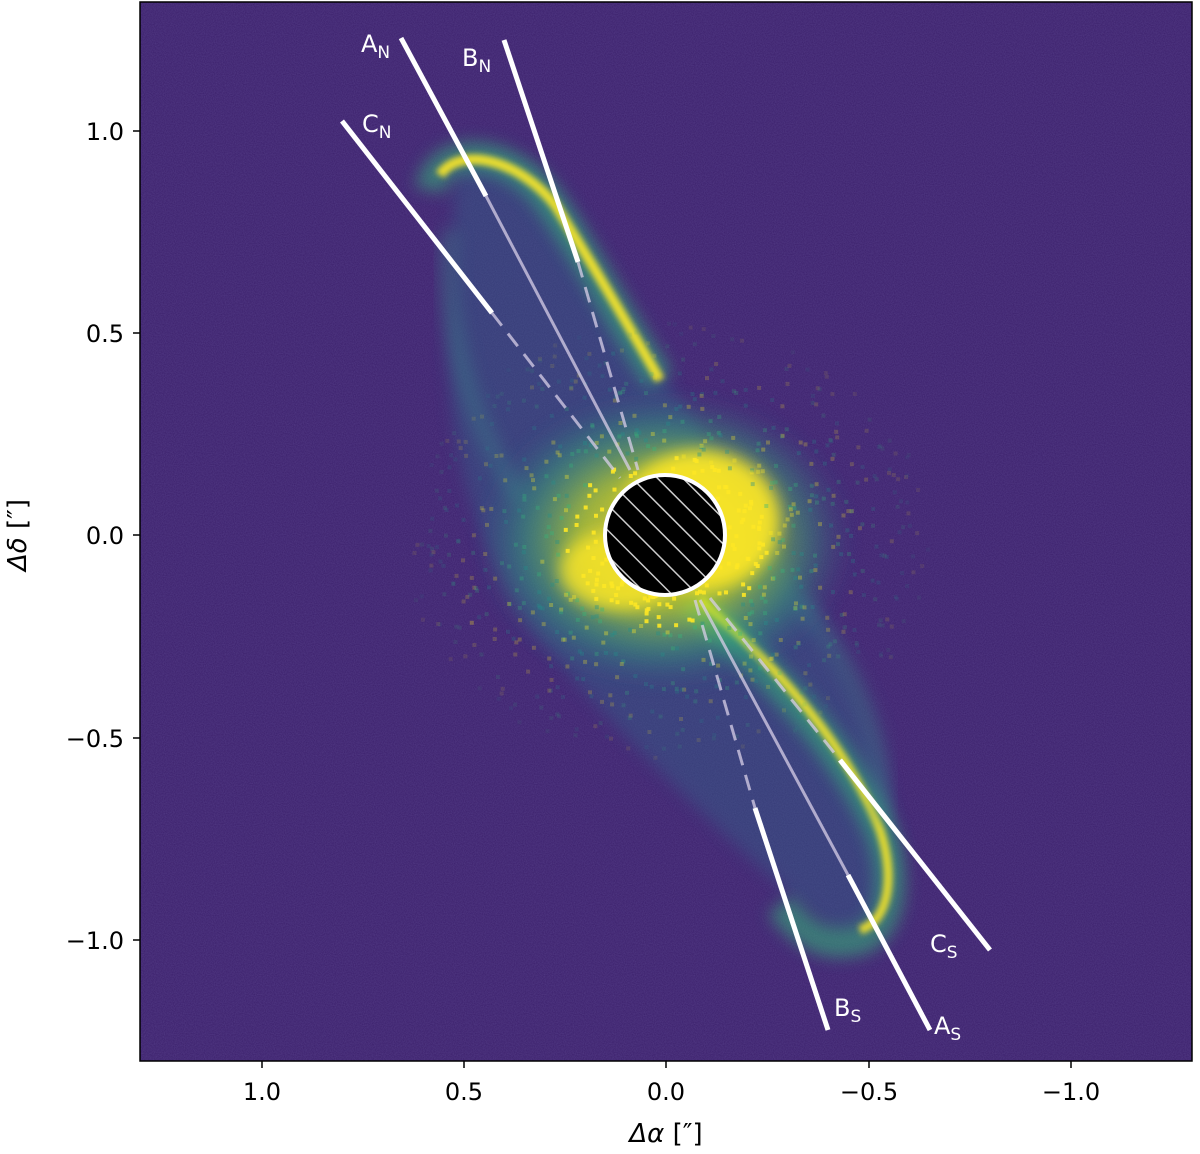  What do you see at coordinates (71, 536) in the screenshot?
I see `y-axis: 1.0 0.5 0.0 −0.5 −1.0 Δδ [″]` at bounding box center [71, 536].